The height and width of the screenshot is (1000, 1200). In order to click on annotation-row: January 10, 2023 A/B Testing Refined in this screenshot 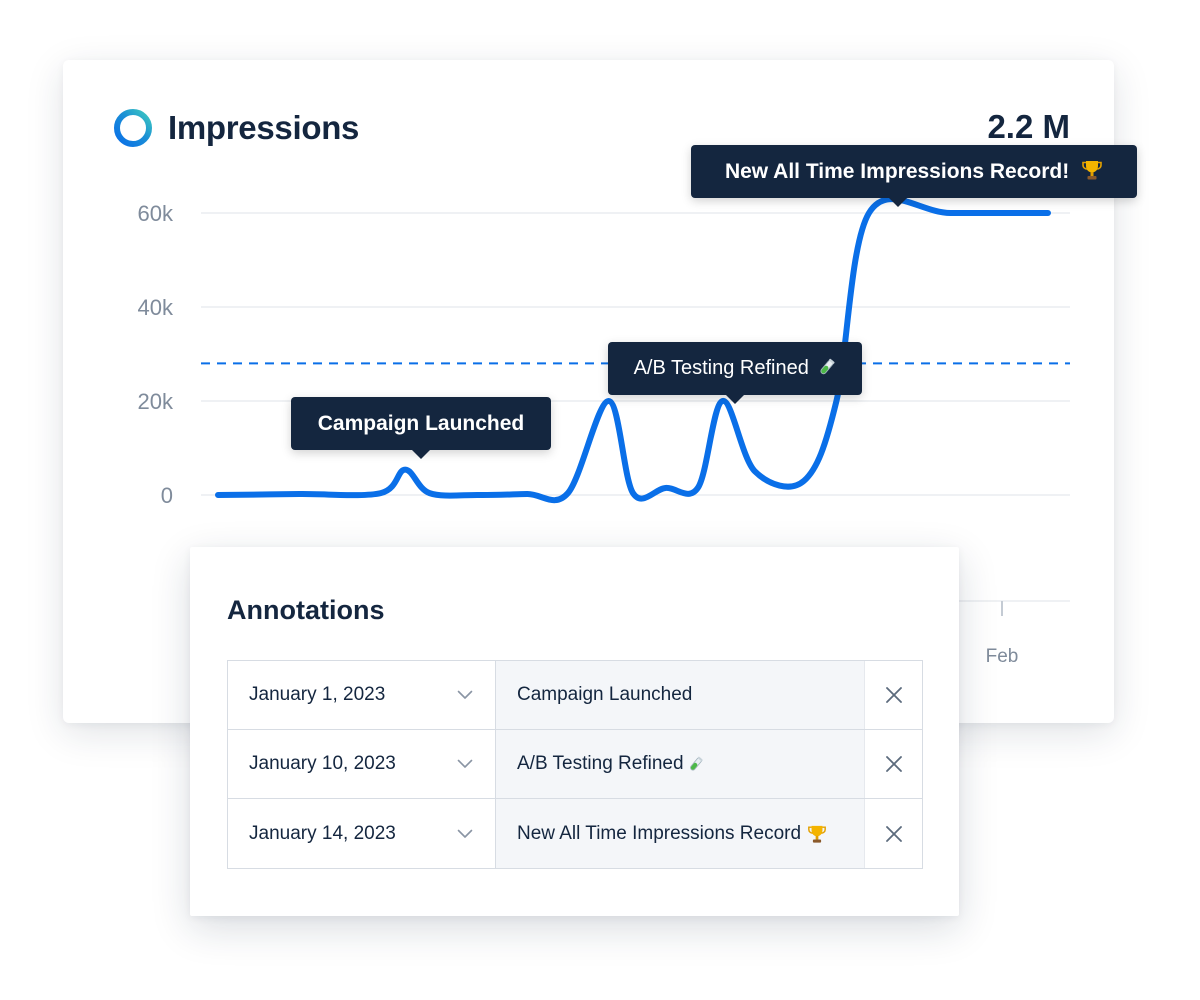, I will do `click(575, 764)`.